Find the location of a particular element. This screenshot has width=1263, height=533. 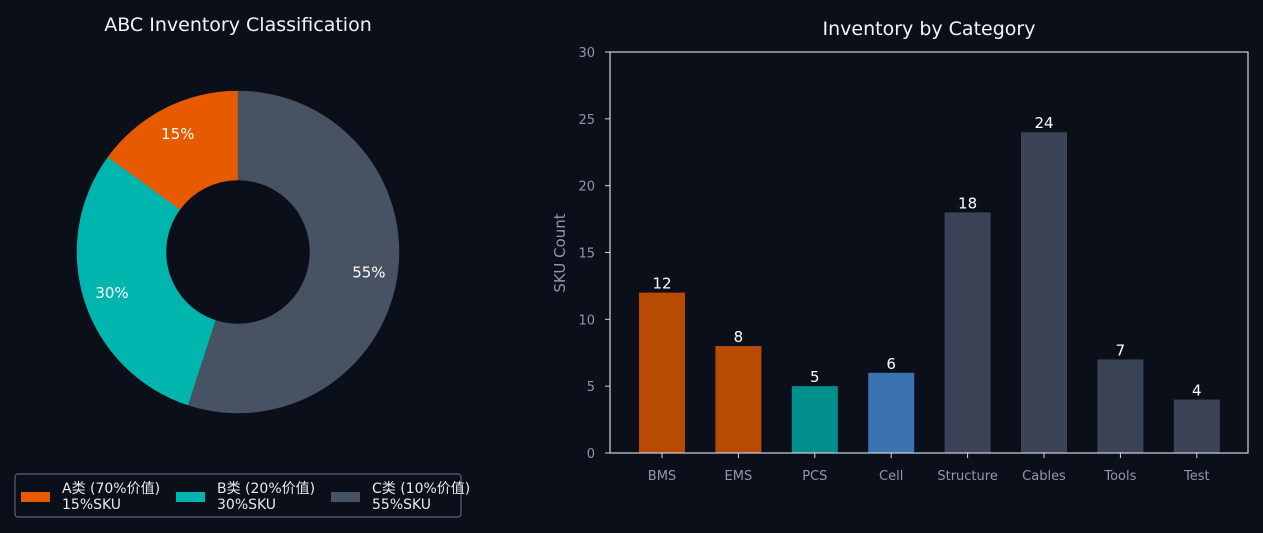

x-tick-label-5: Cables is located at coordinates (1044, 476).